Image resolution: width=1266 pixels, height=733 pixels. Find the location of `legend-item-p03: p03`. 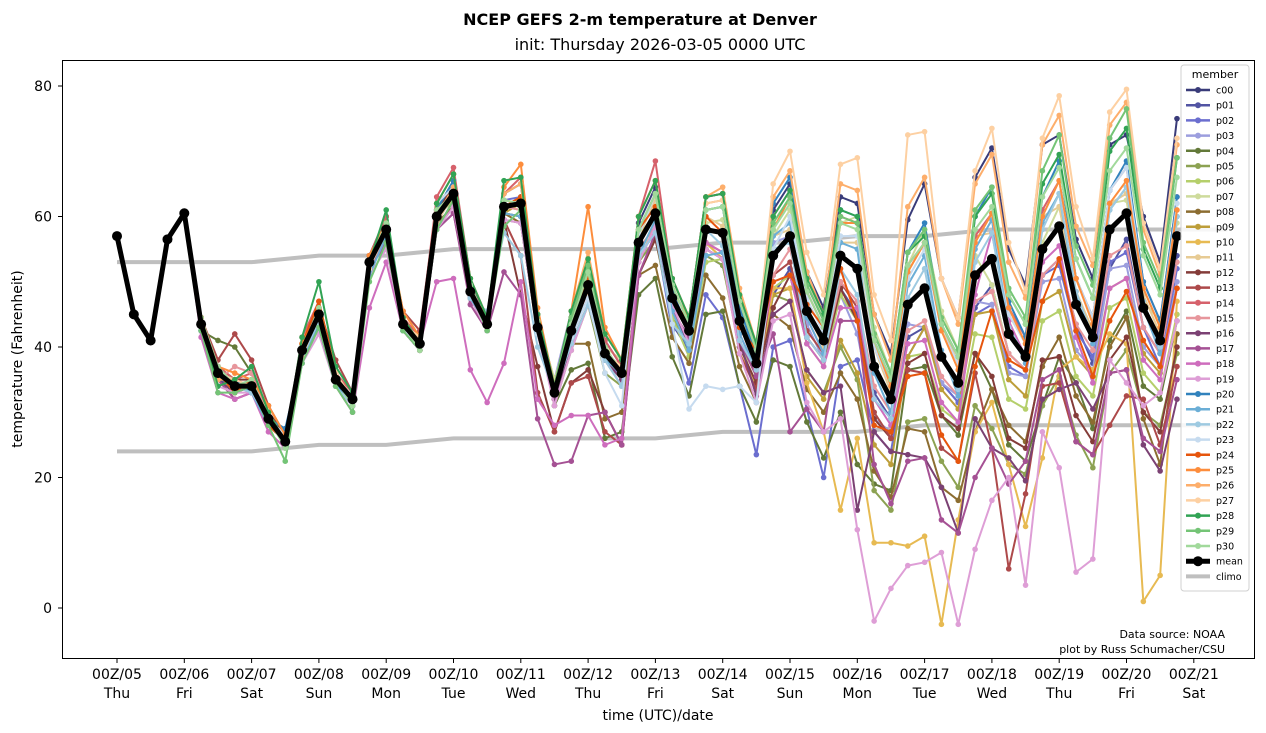

legend-item-p03: p03 is located at coordinates (1210, 136).